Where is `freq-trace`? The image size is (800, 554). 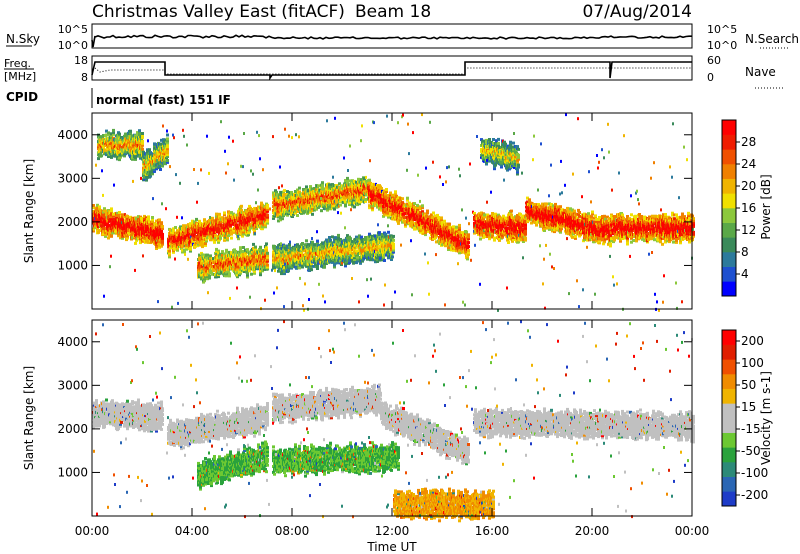 freq-trace is located at coordinates (391, 71).